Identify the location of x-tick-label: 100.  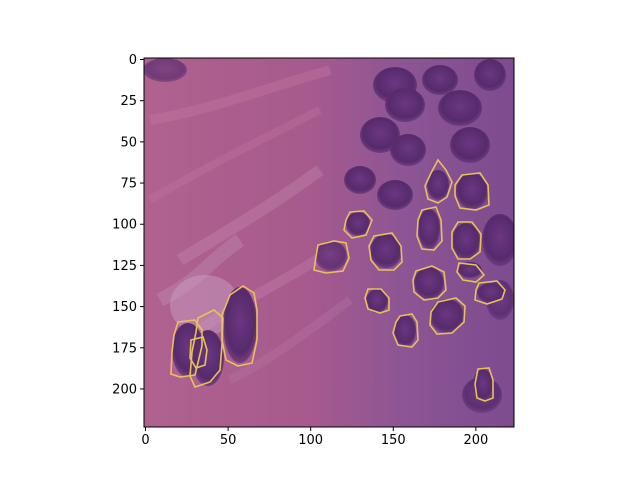
(310, 440).